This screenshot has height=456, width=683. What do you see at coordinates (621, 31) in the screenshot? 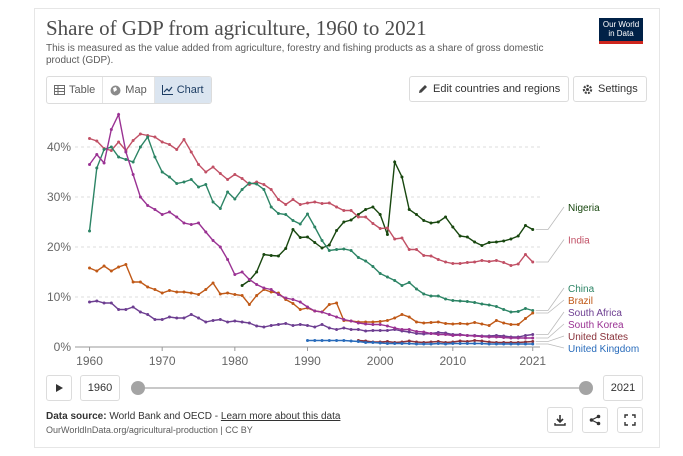
I see `owid-logo: Our World in Data` at bounding box center [621, 31].